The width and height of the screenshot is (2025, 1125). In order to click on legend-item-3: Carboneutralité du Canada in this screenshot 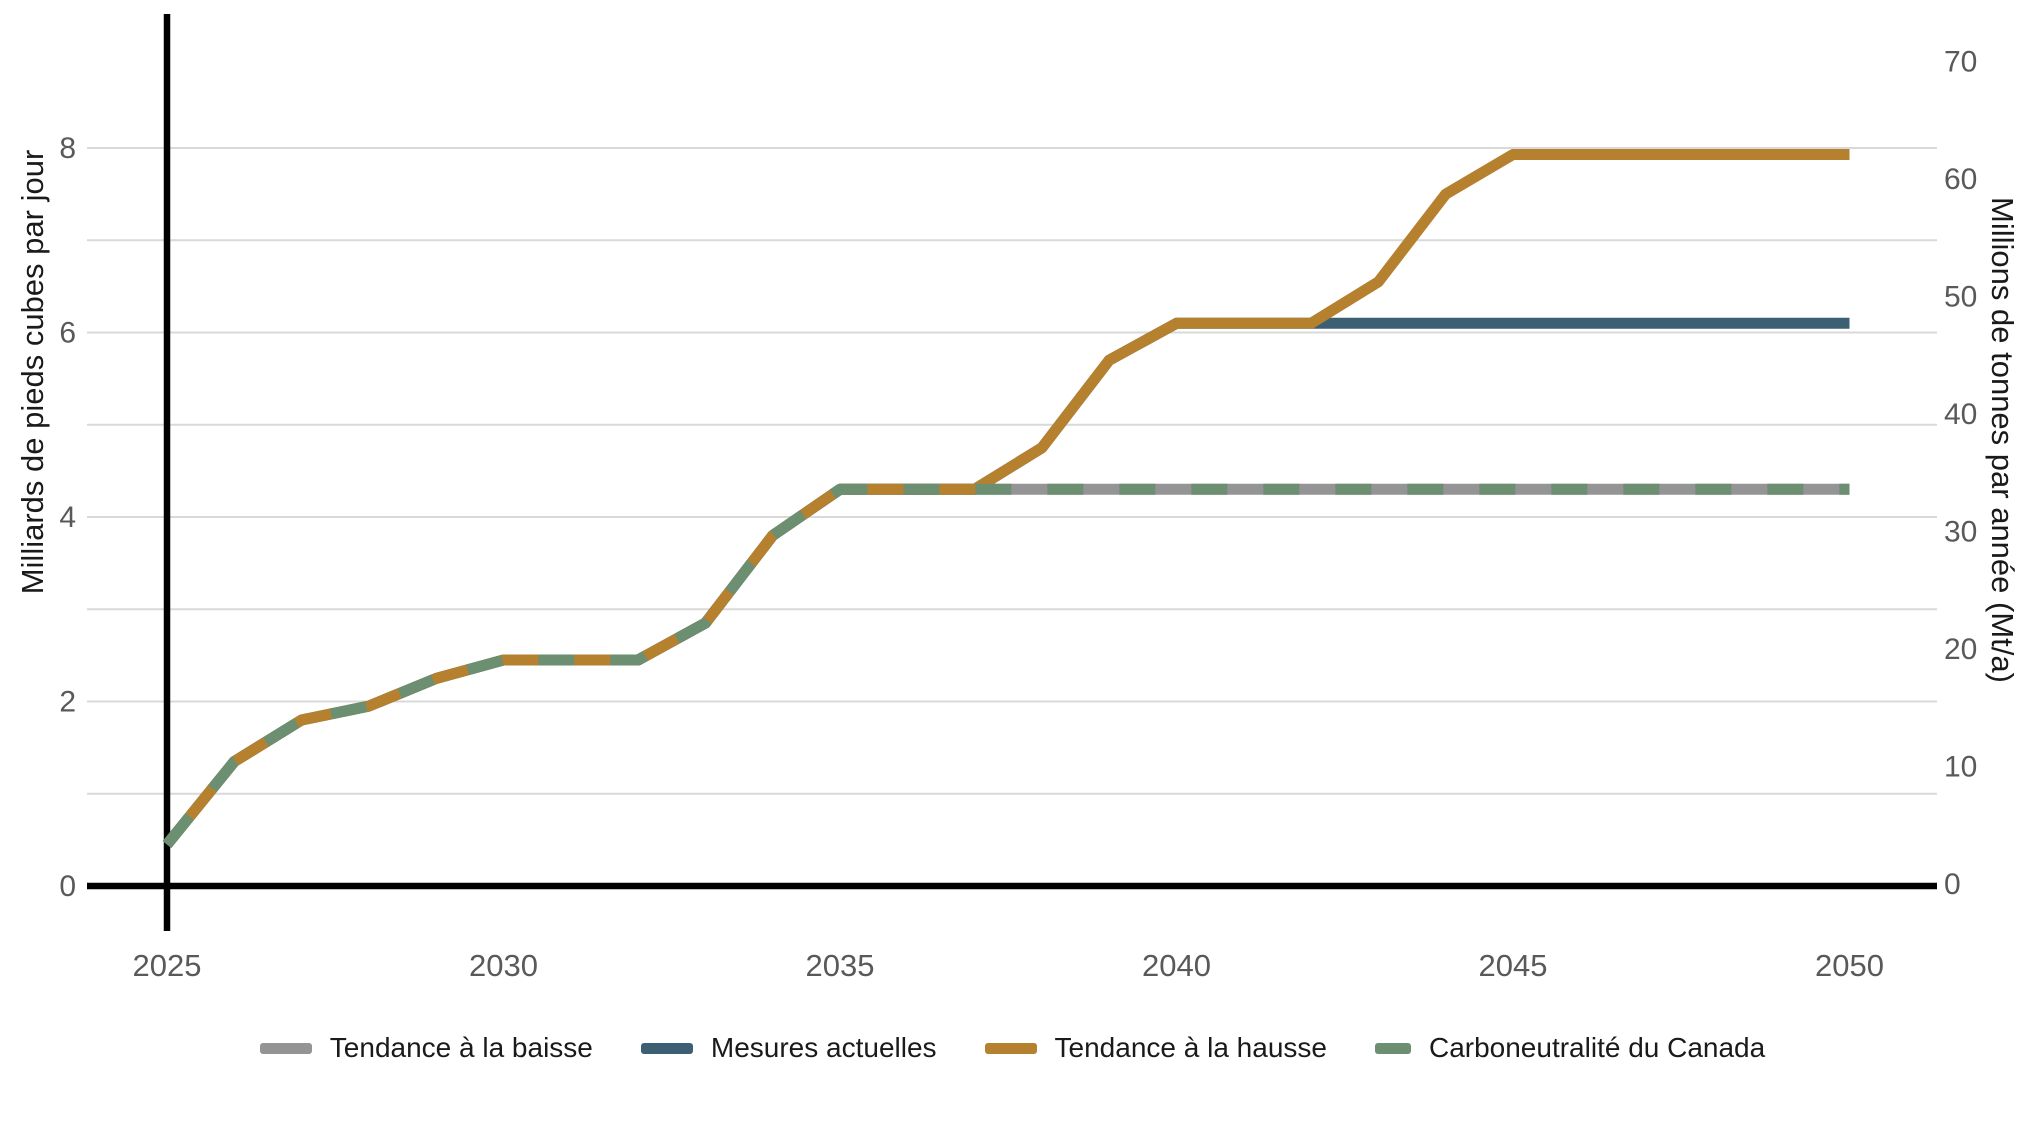, I will do `click(1570, 1048)`.